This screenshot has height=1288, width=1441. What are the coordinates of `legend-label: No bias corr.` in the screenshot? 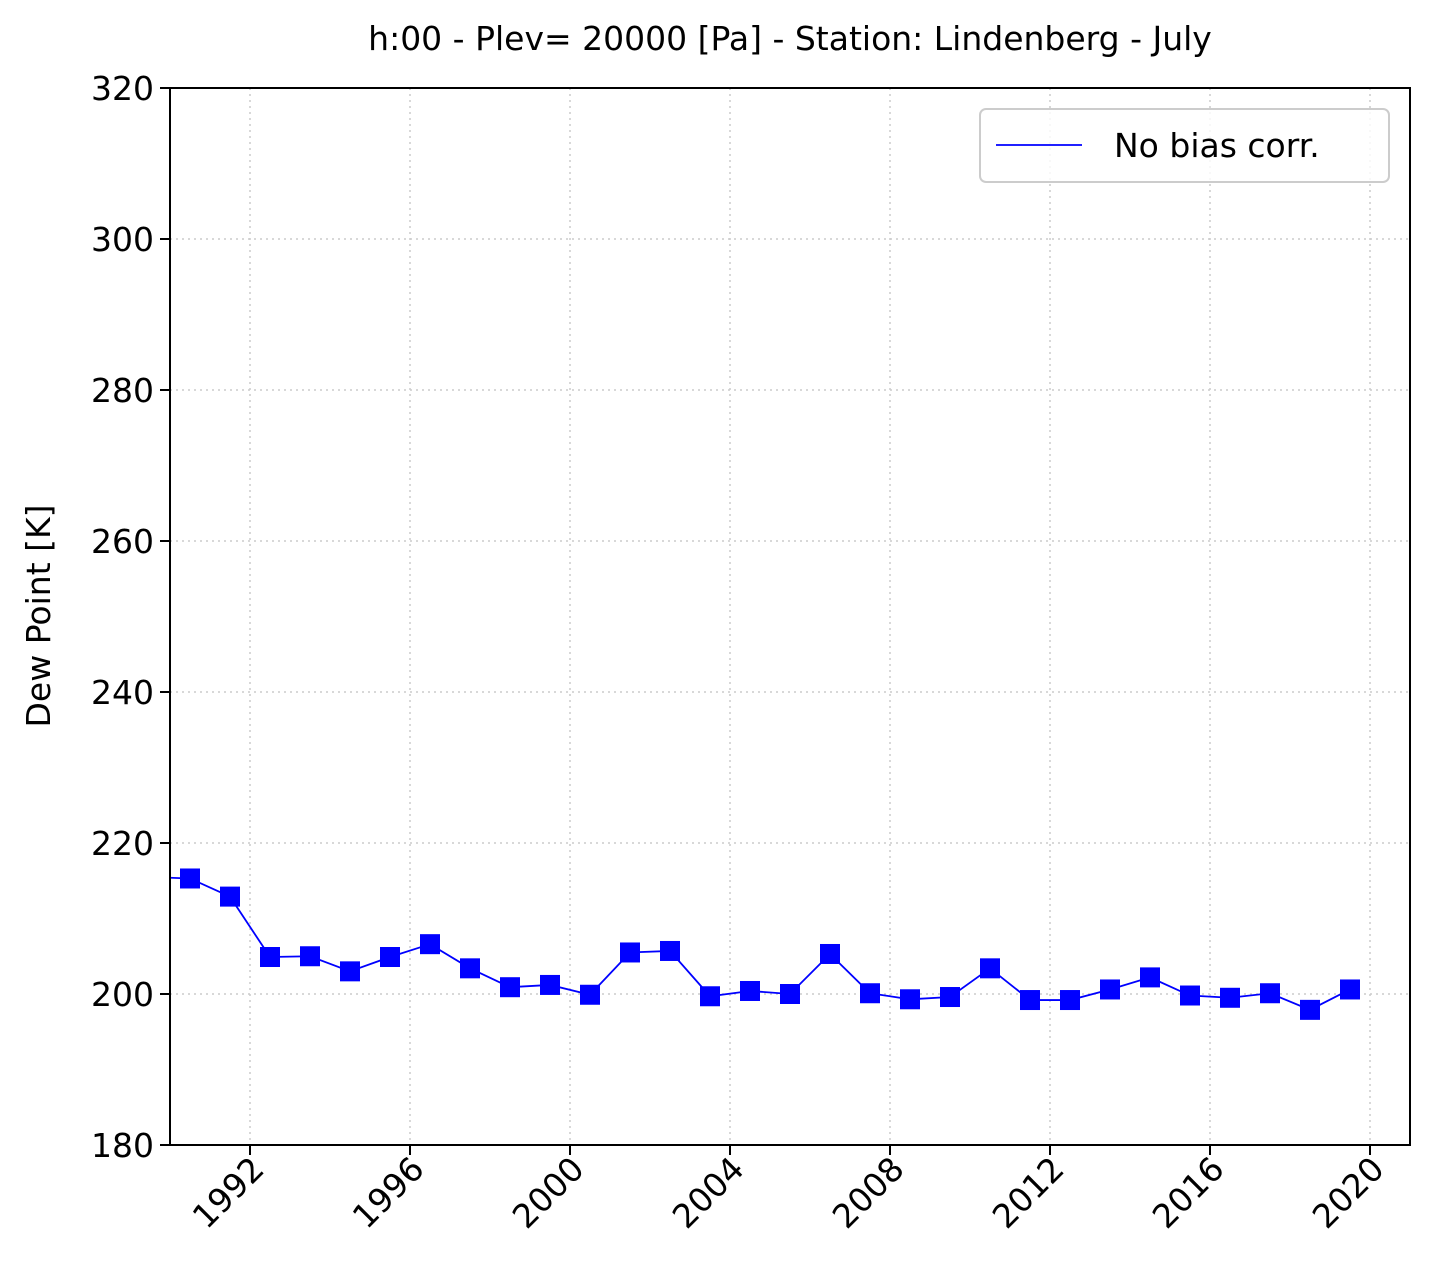 It's located at (1217, 145).